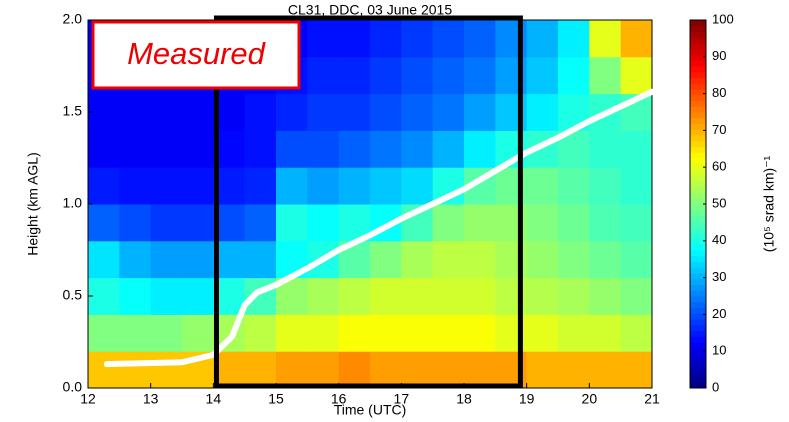 Image resolution: width=789 pixels, height=422 pixels. What do you see at coordinates (33, 203) in the screenshot?
I see `y-axis-label: Height (km AGL)` at bounding box center [33, 203].